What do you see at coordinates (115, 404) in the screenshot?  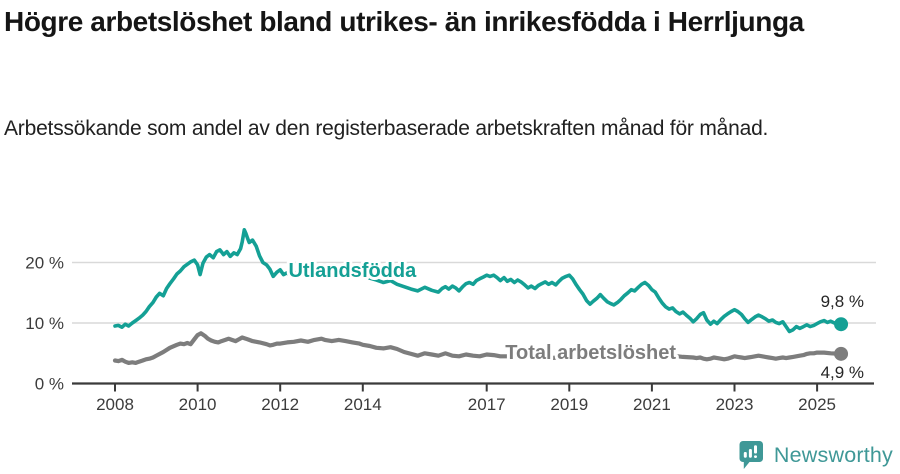 I see `x-tick-label: 2008` at bounding box center [115, 404].